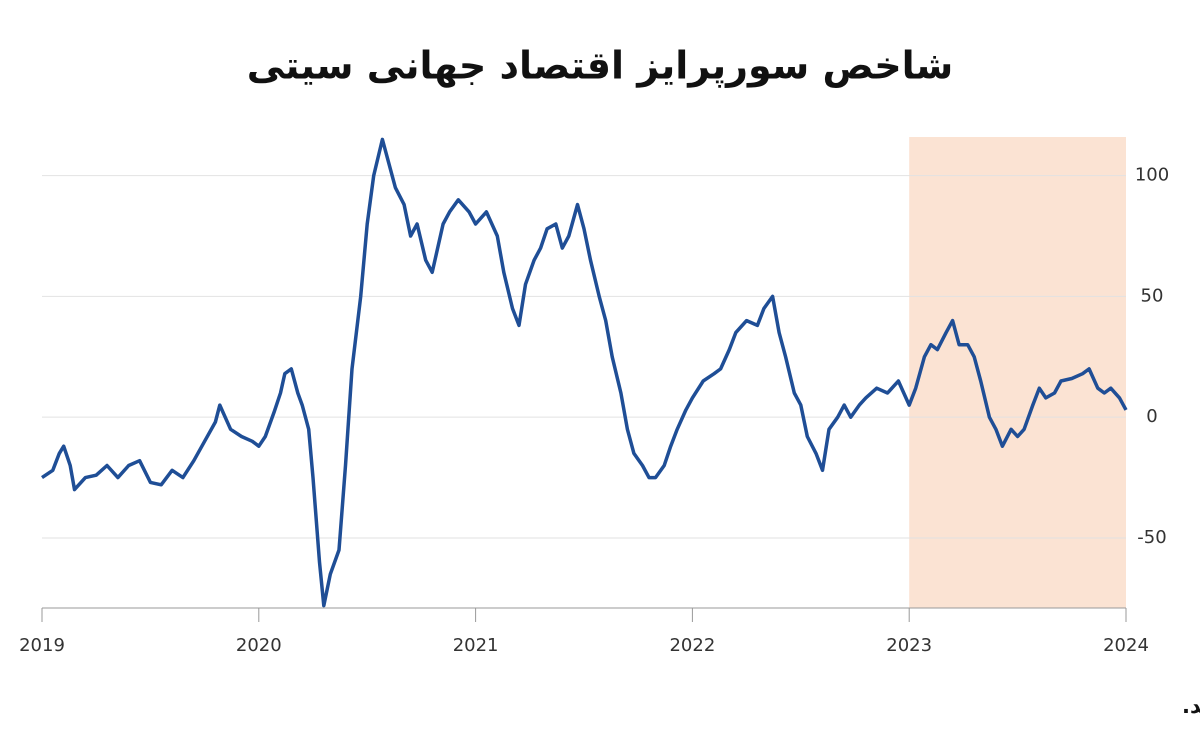 The width and height of the screenshot is (1200, 752). I want to click on chart-title: شاخص سورپرایز اقتصاد جهانی سیتی, so click(600, 66).